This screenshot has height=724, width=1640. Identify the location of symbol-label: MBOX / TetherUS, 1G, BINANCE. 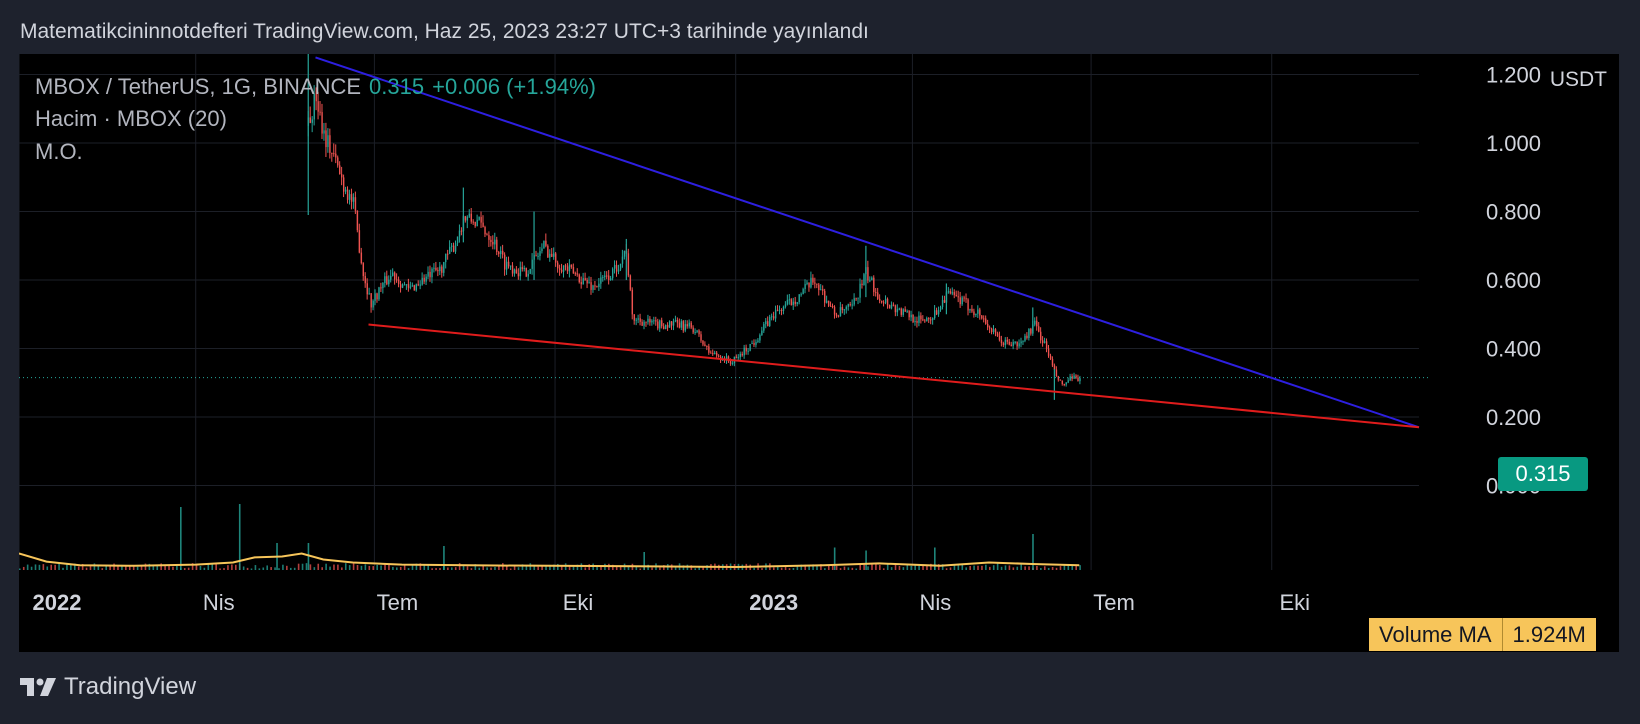
(198, 86).